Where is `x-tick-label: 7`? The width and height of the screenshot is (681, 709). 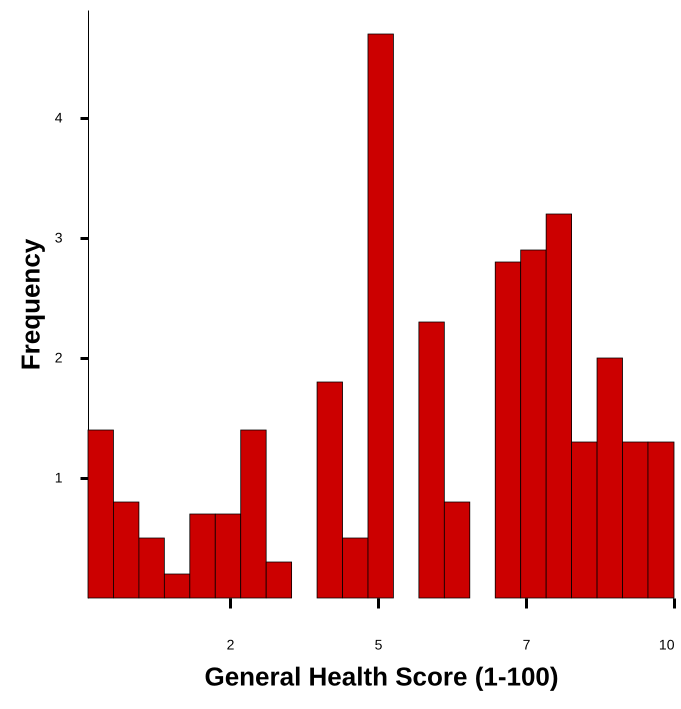 x-tick-label: 7 is located at coordinates (526, 644).